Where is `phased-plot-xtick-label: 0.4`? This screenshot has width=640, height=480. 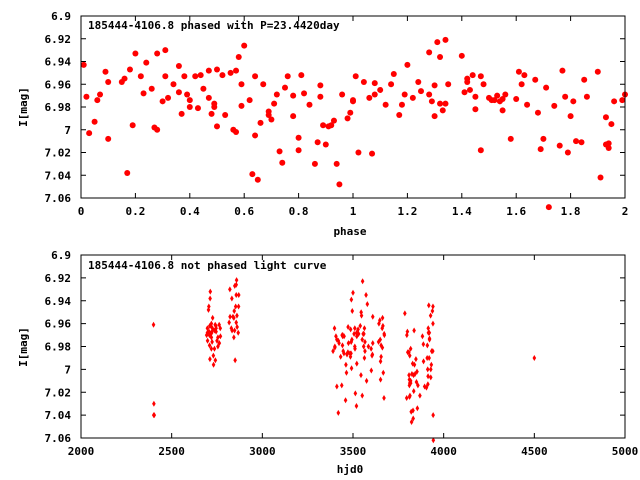 phased-plot-xtick-label: 0.4 is located at coordinates (190, 211).